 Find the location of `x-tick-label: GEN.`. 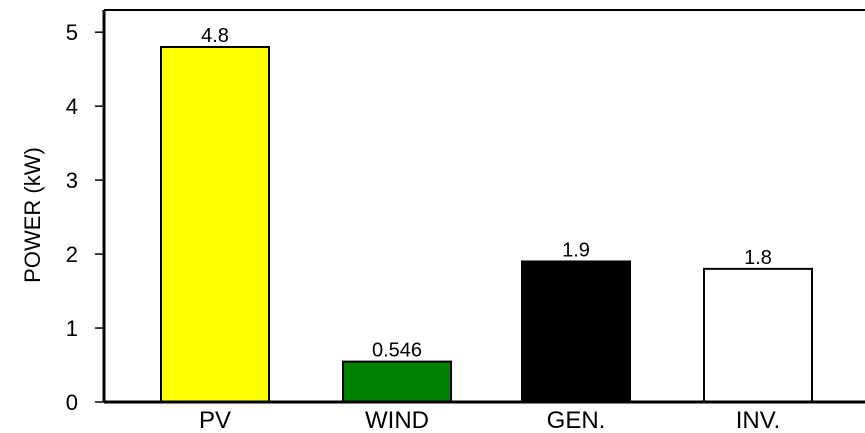

x-tick-label: GEN. is located at coordinates (576, 420).